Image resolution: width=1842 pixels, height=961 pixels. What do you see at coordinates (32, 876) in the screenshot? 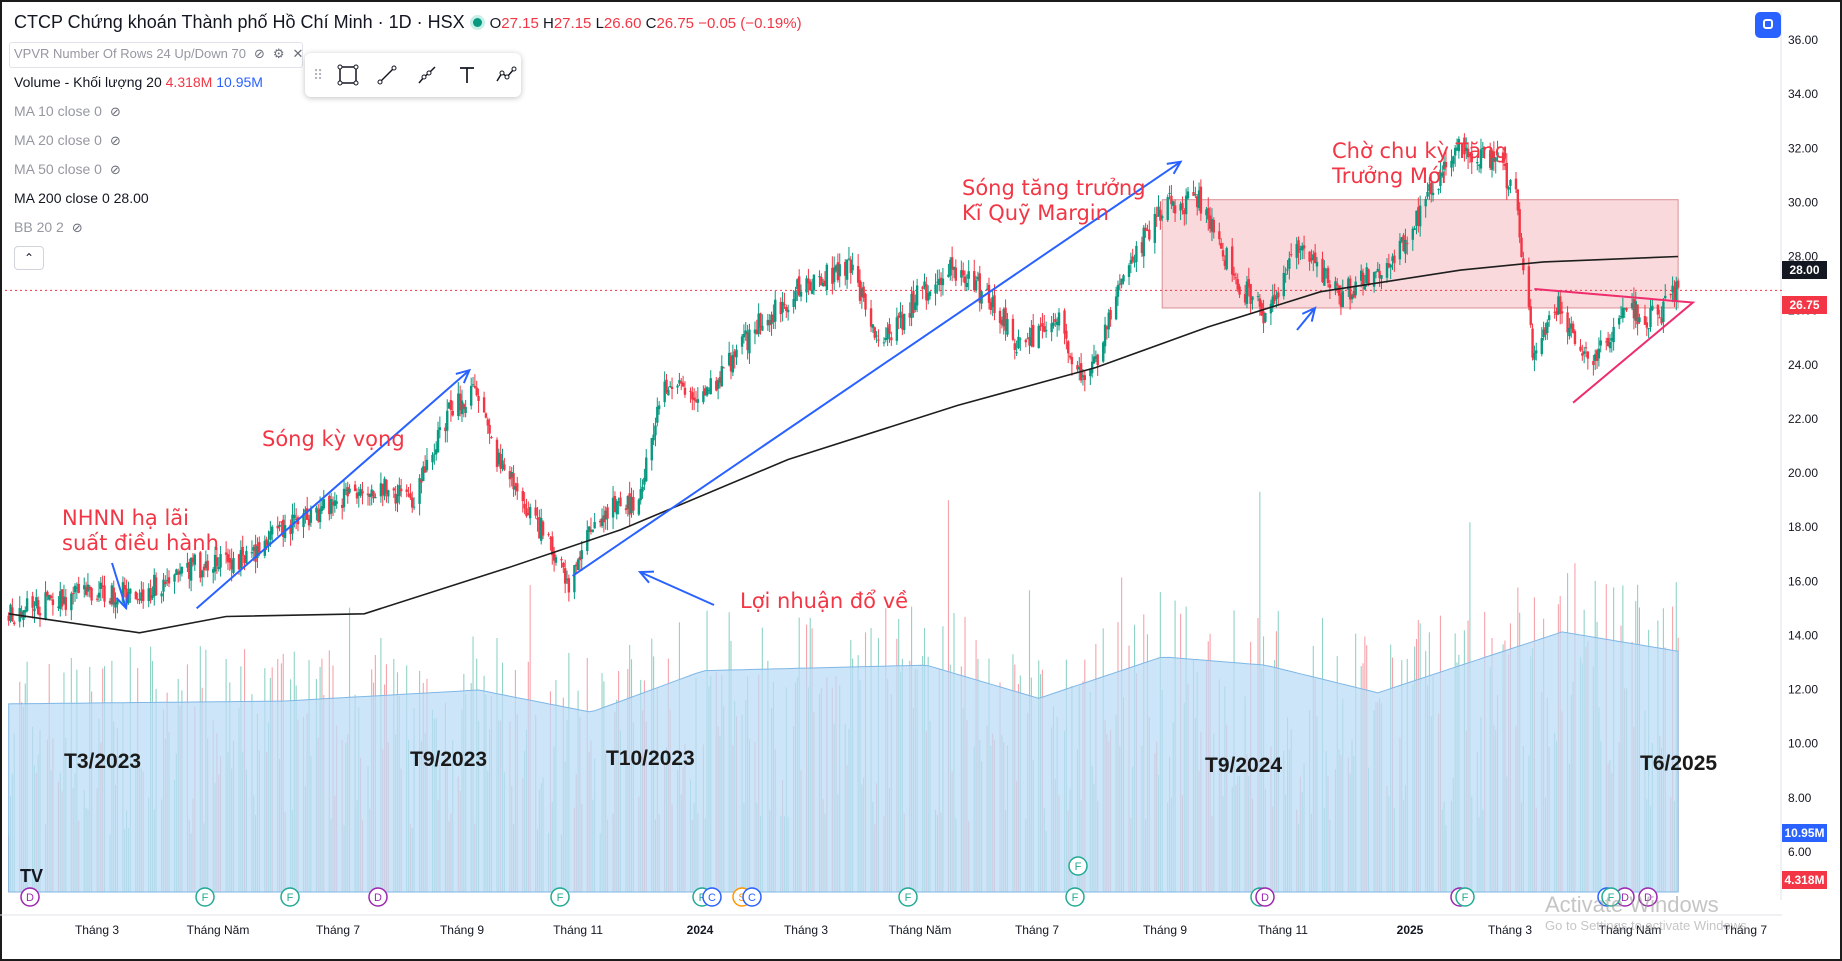
I see `tradingview-logo-icon: TV` at bounding box center [32, 876].